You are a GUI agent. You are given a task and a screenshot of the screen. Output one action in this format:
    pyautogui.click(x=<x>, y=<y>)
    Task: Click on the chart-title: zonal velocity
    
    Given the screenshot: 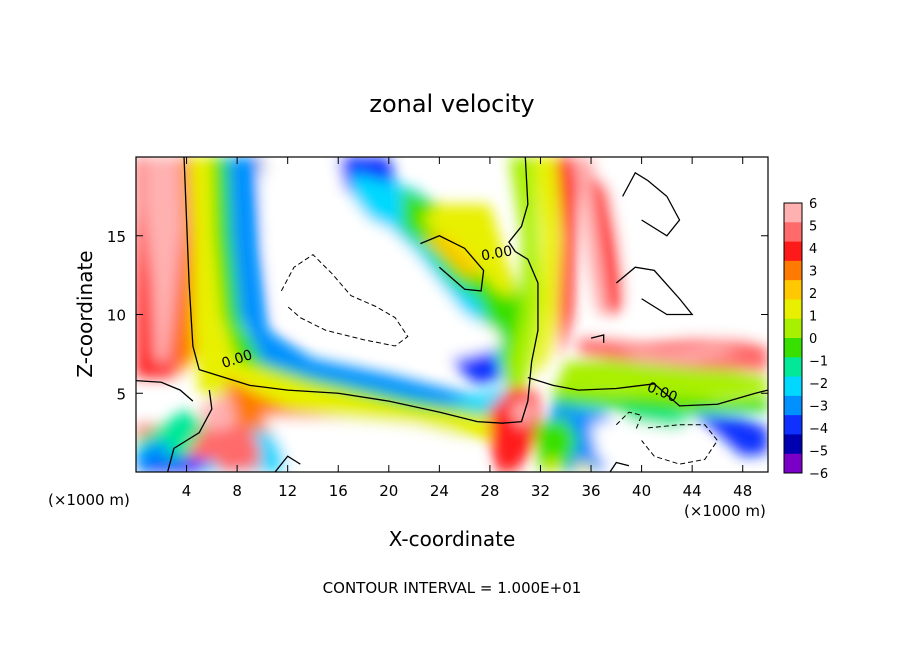 What is the action you would take?
    pyautogui.click(x=451, y=104)
    